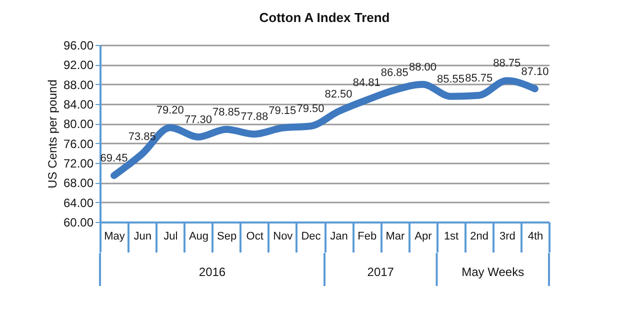 This screenshot has width=625, height=325. I want to click on x-tick-label: Oct, so click(255, 236).